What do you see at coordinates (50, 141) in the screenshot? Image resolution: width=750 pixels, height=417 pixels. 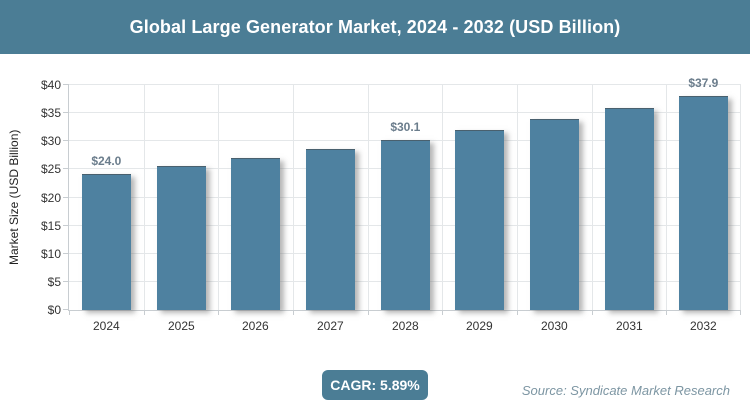 I see `y-tick-label: $30` at bounding box center [50, 141].